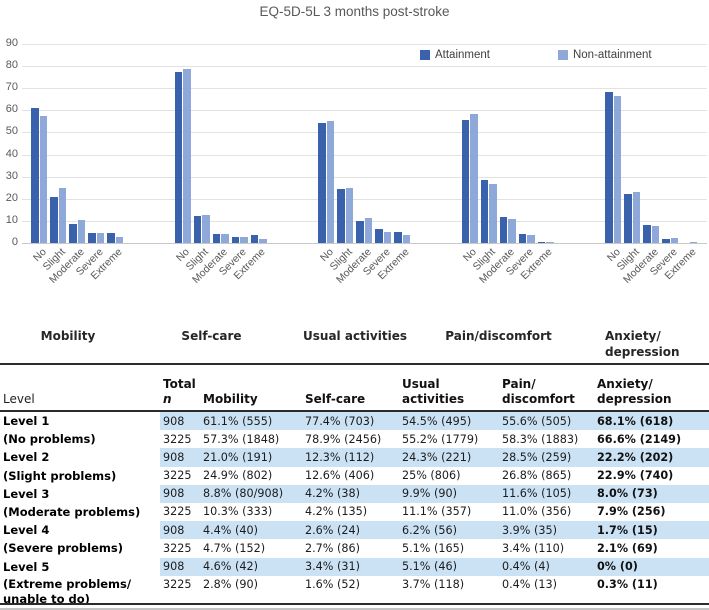  What do you see at coordinates (251, 421) in the screenshot?
I see `data-cell: 61.1% (555)` at bounding box center [251, 421].